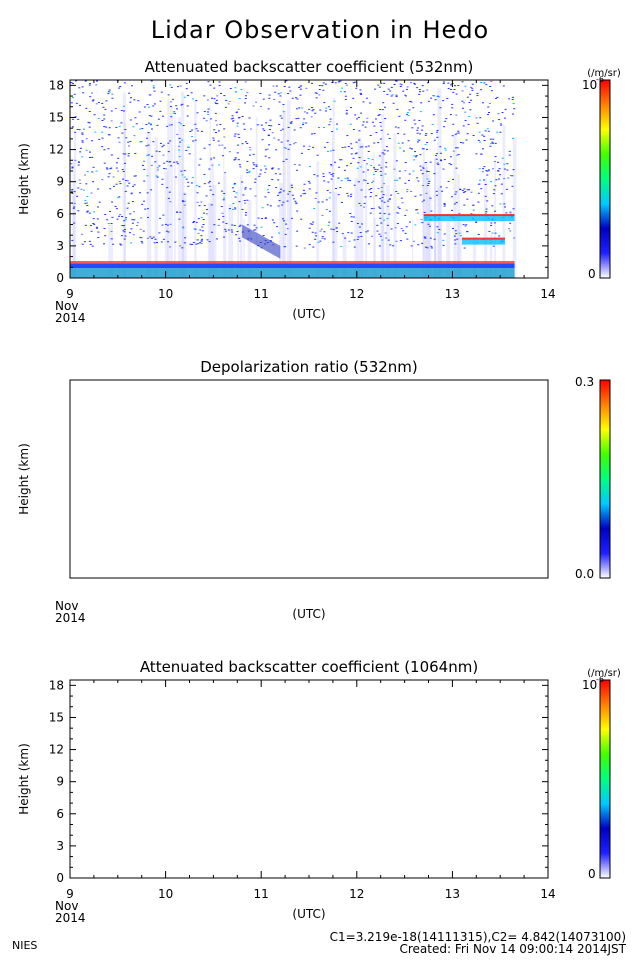 Image resolution: width=640 pixels, height=960 pixels. What do you see at coordinates (605, 479) in the screenshot?
I see `colorbar` at bounding box center [605, 479].